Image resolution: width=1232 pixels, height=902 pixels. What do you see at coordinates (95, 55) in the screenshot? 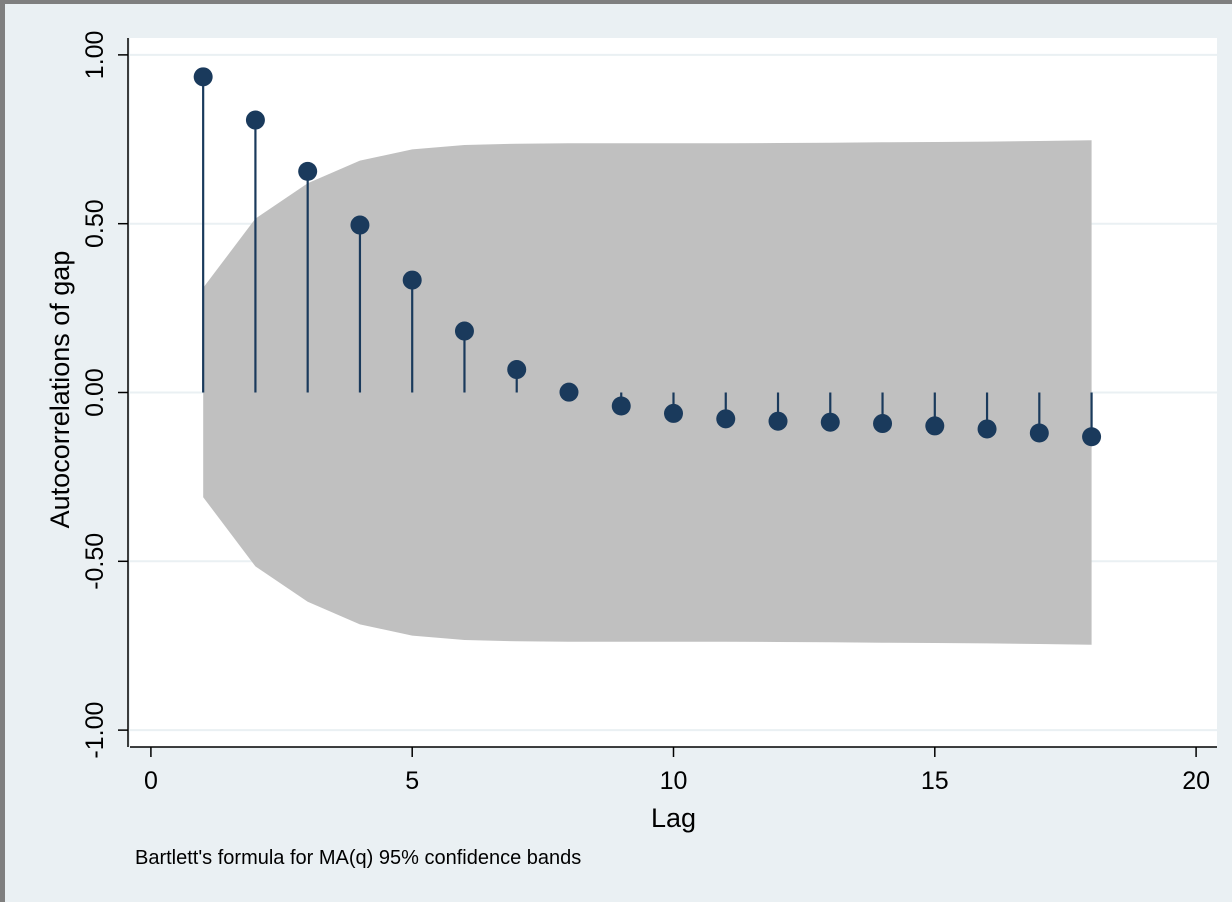
I see `y-tick-label: 1.00` at bounding box center [95, 55].